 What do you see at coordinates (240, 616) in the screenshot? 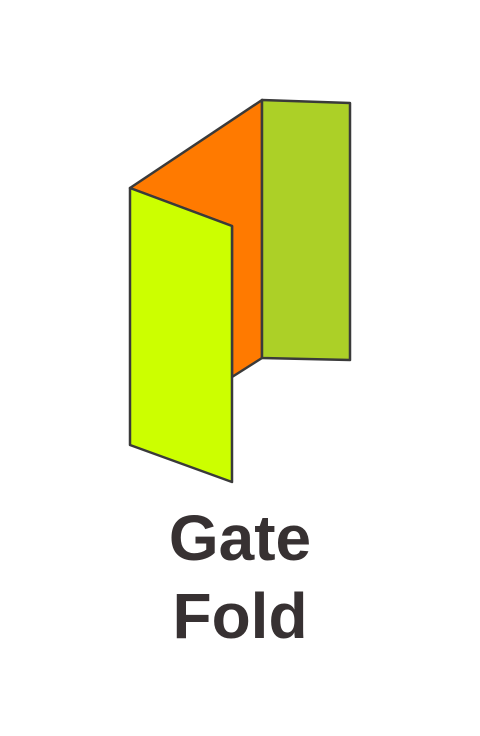
I see `caption-line-fold: Fold` at bounding box center [240, 616].